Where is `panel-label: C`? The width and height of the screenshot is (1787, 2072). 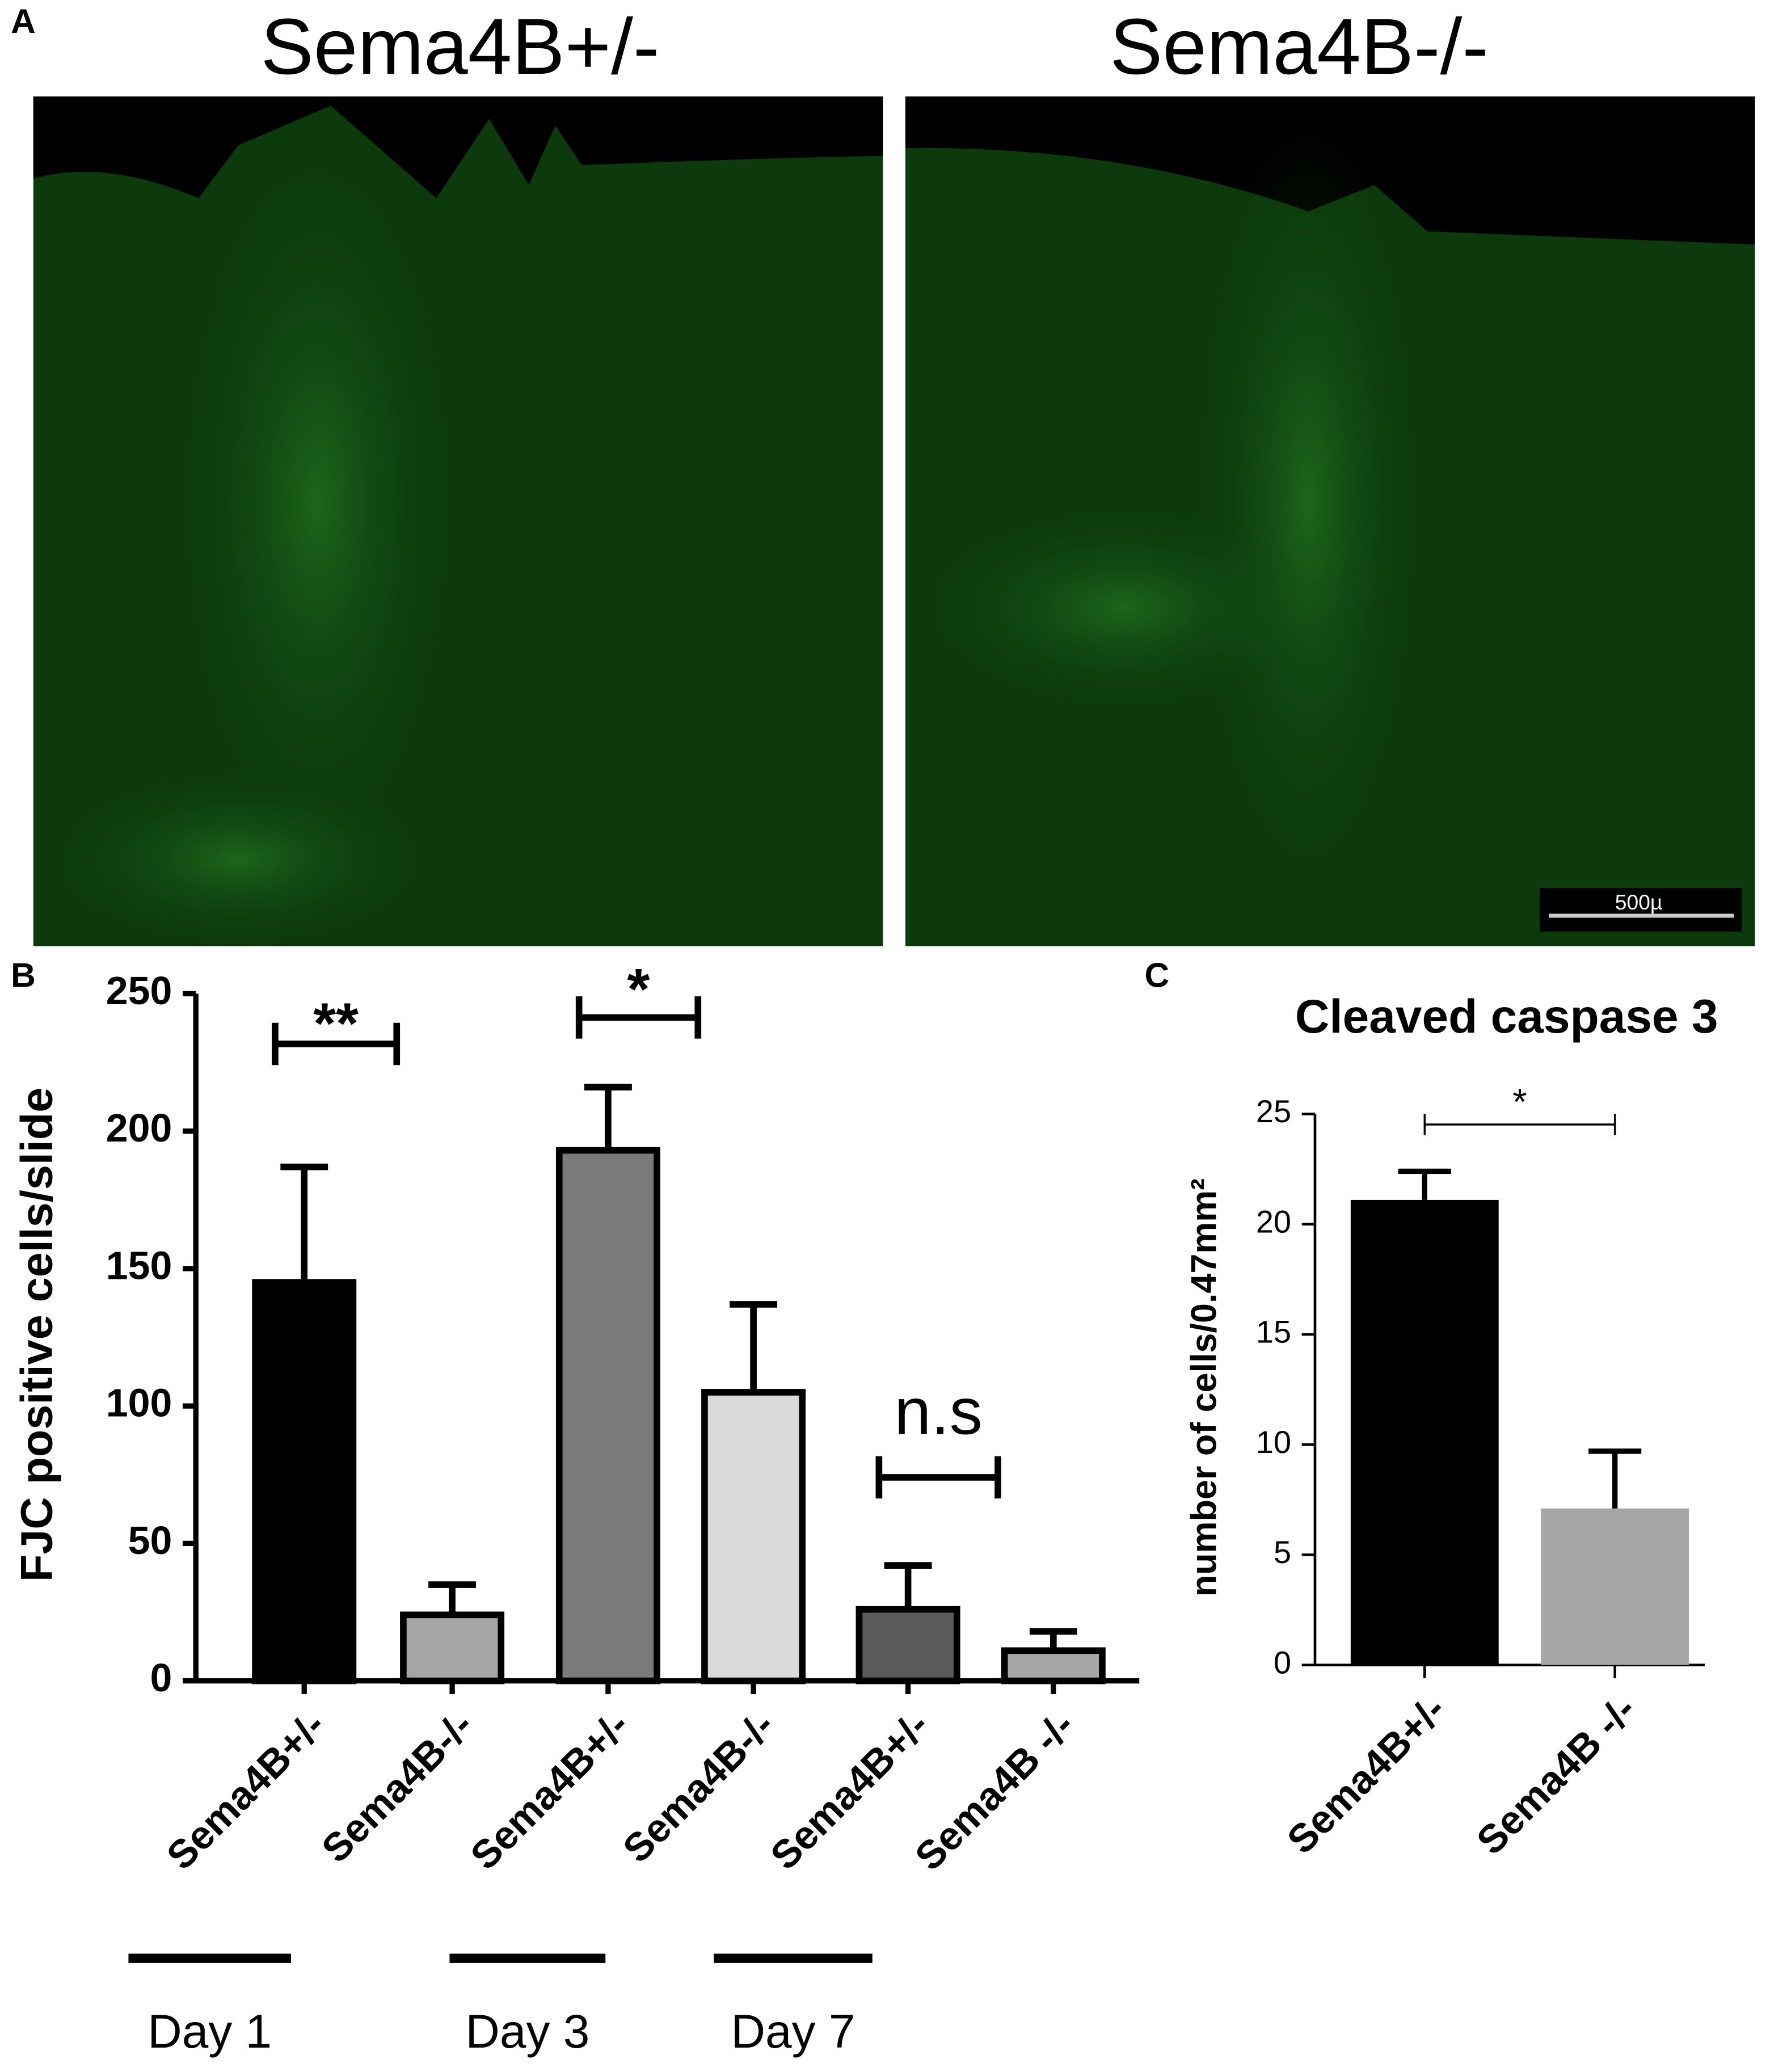
panel-label: C is located at coordinates (1157, 975).